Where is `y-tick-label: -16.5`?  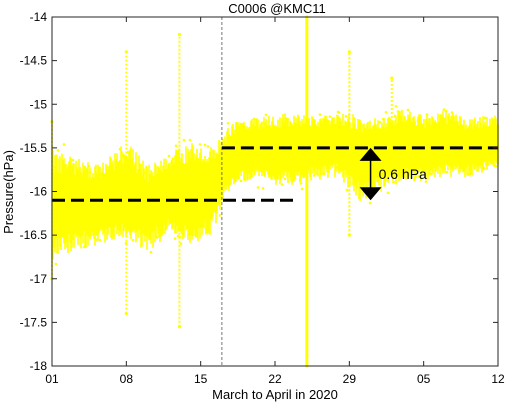 y-tick-label: -16.5 is located at coordinates (34, 235).